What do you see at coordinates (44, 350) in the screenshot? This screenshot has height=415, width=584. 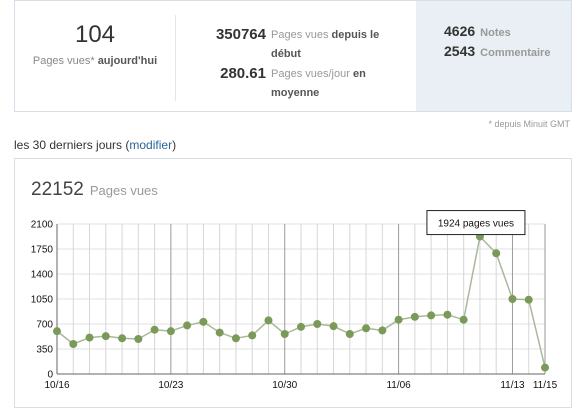 I see `y-tick-label: 350` at bounding box center [44, 350].